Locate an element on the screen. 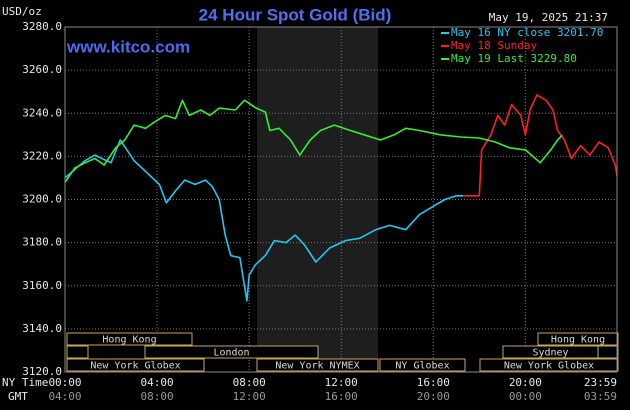 Image resolution: width=630 pixels, height=410 pixels. x-tick-label: 20:00 is located at coordinates (525, 382).